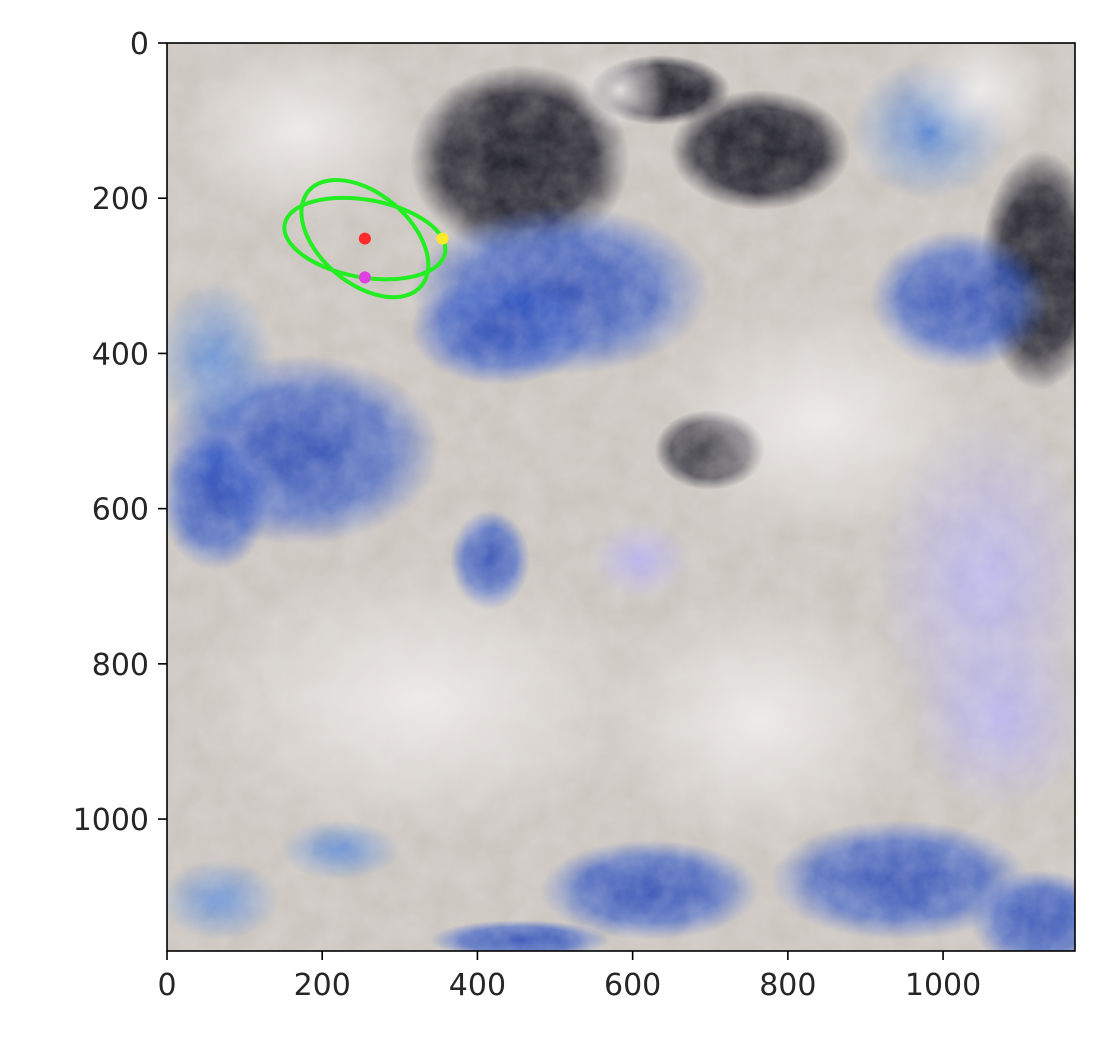 Image resolution: width=1096 pixels, height=1048 pixels. I want to click on x-tick-label-3: 600, so click(632, 985).